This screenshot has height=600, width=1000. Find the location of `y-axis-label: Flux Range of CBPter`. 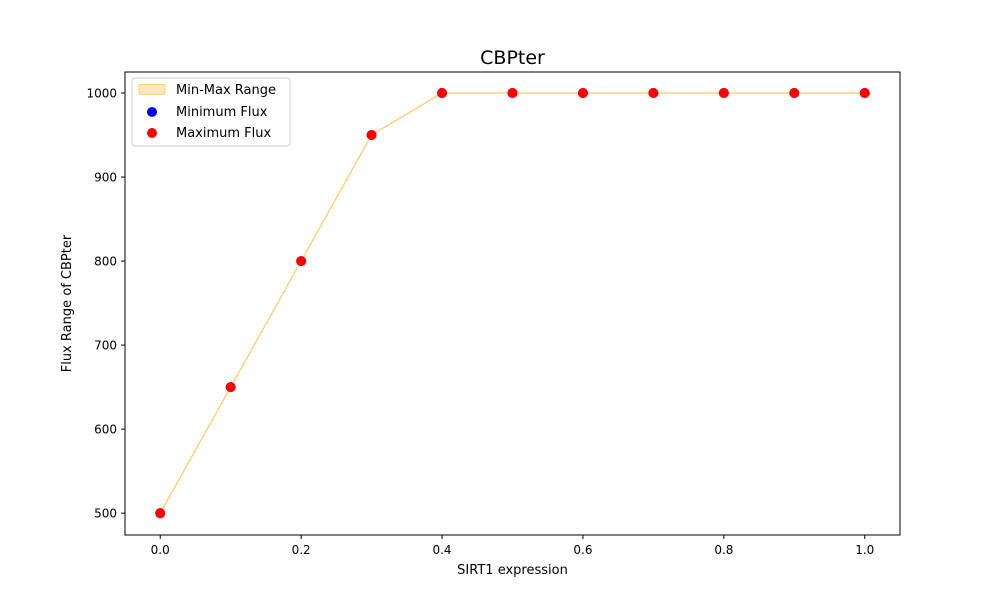

y-axis-label: Flux Range of CBPter is located at coordinates (67, 303).